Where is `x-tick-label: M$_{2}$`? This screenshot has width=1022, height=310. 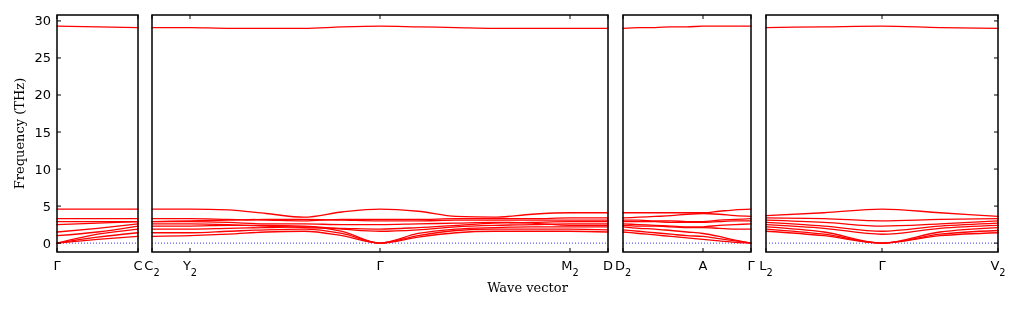 x-tick-label: M$_{2}$ is located at coordinates (570, 268).